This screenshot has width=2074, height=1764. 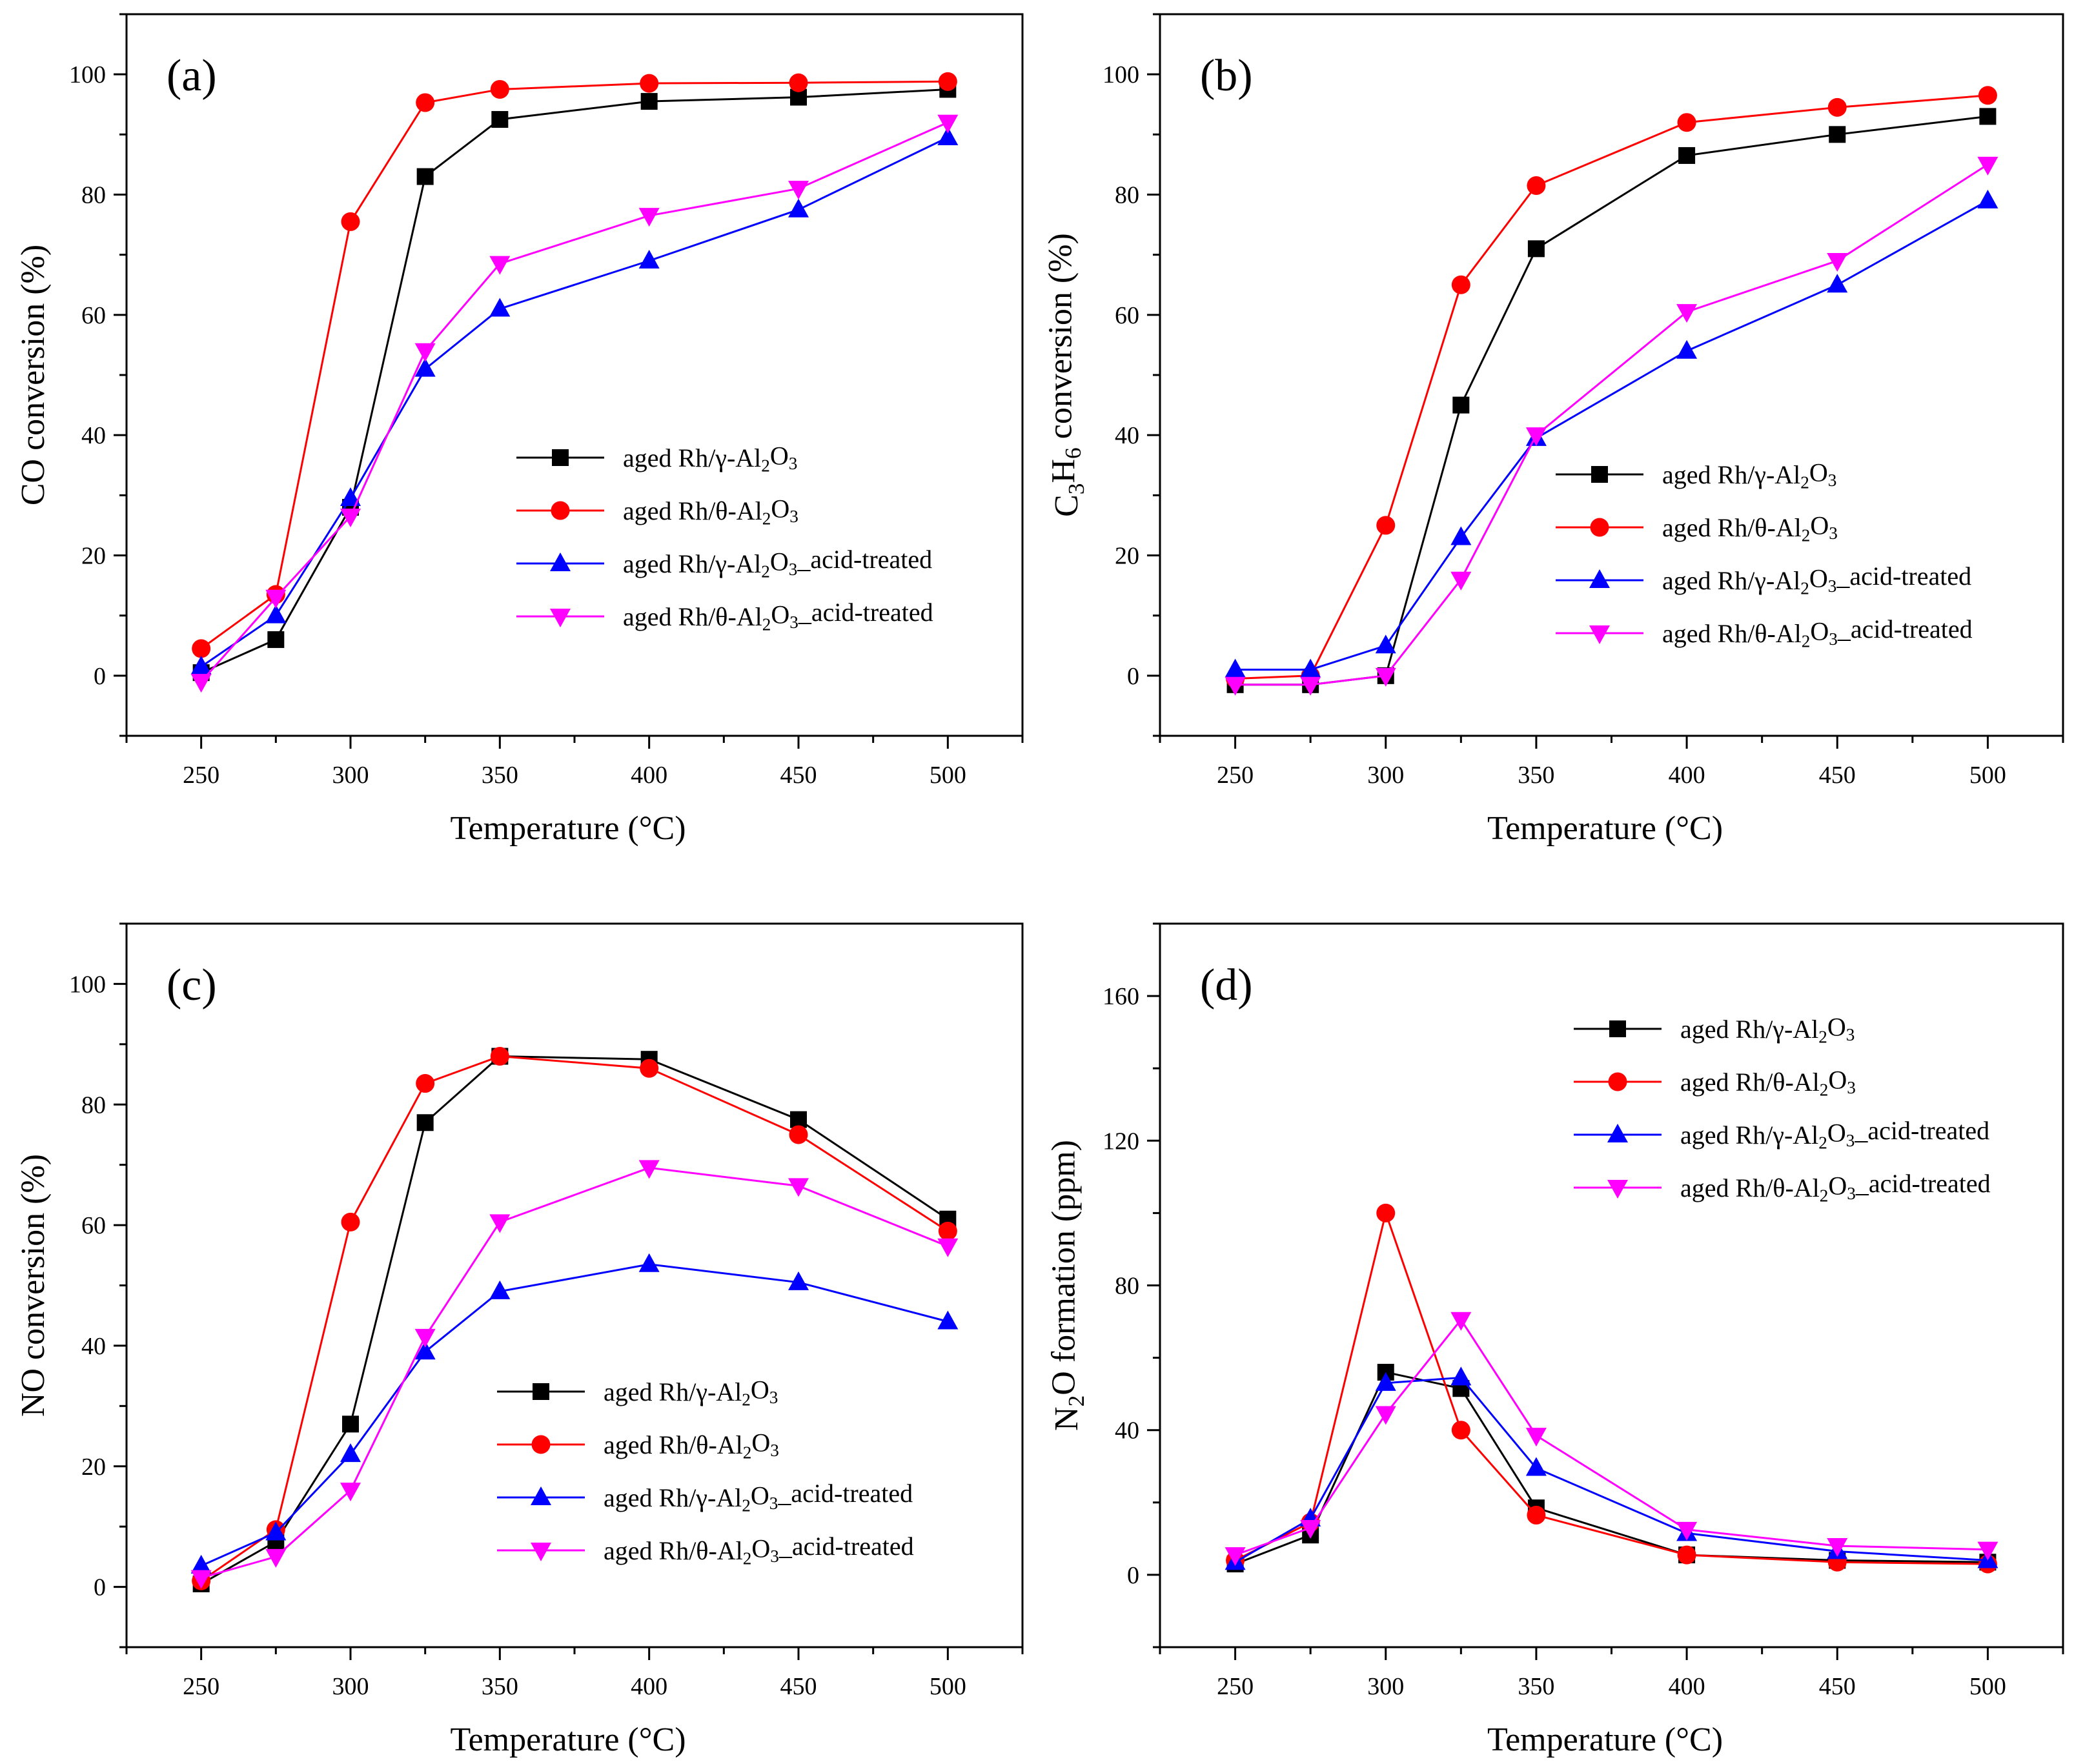 I want to click on y-axis-title-group: N2O formation (ppm), so click(x=1067, y=1285).